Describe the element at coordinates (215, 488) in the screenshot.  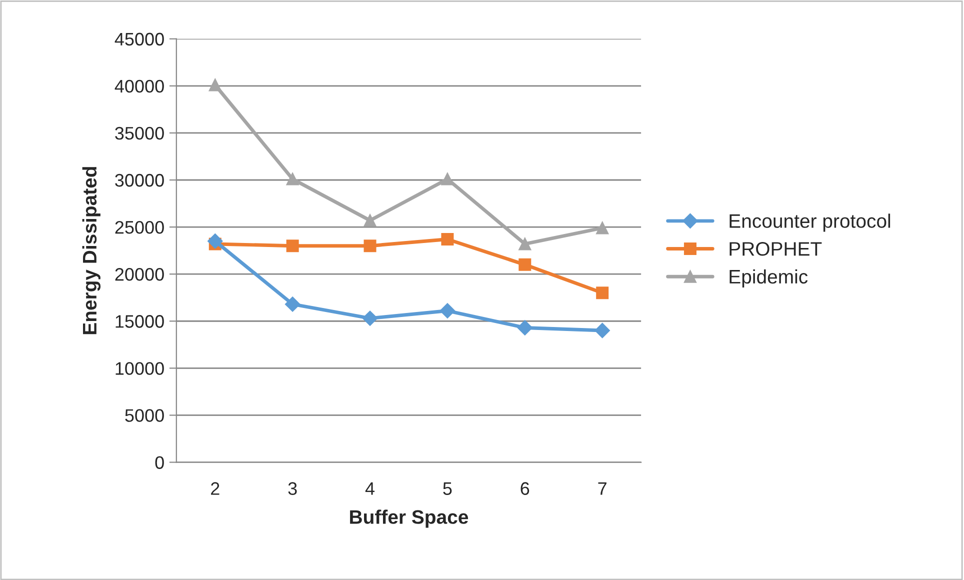
I see `x-tick-label: 2` at that location.